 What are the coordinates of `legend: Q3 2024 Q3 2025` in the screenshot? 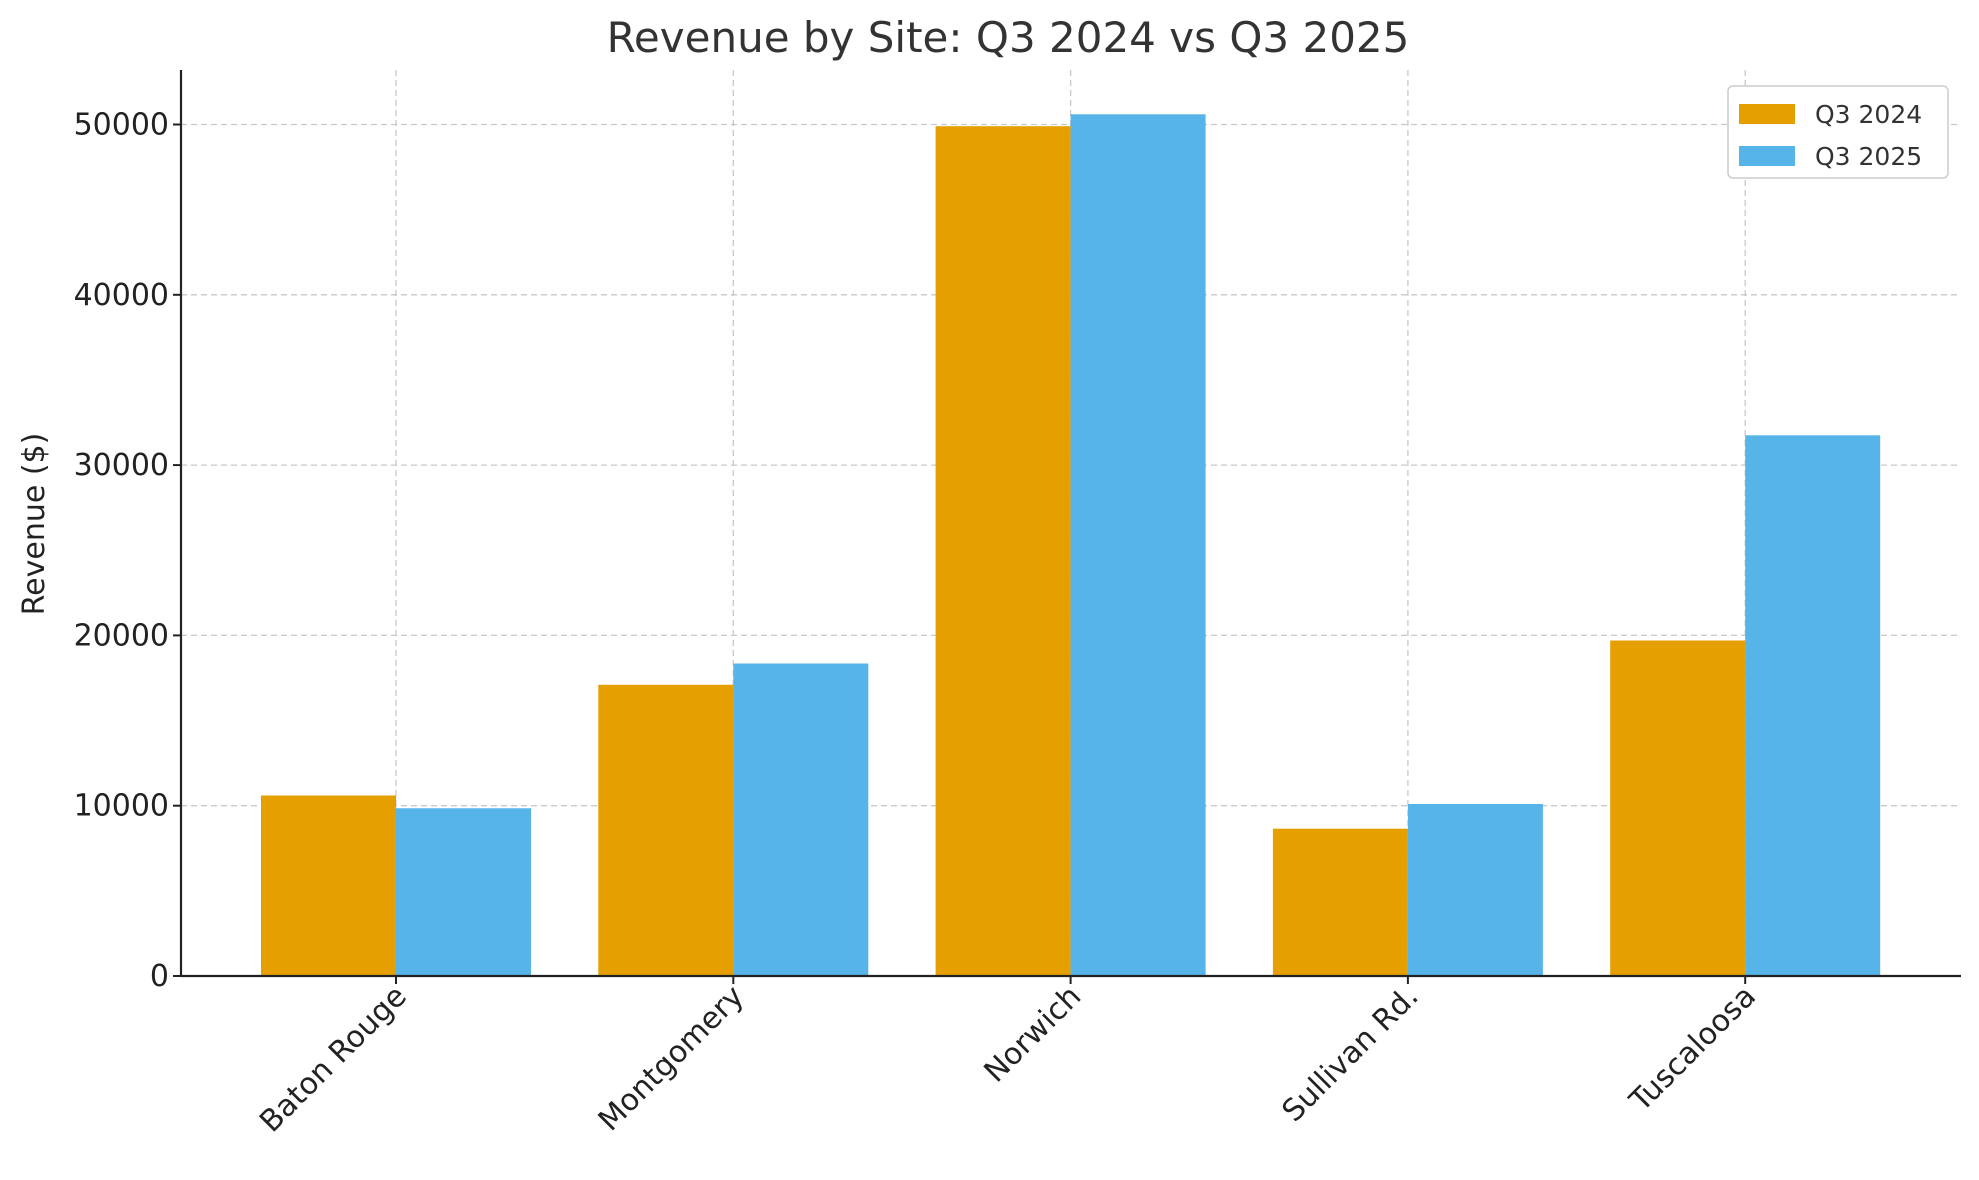 It's located at (1838, 132).